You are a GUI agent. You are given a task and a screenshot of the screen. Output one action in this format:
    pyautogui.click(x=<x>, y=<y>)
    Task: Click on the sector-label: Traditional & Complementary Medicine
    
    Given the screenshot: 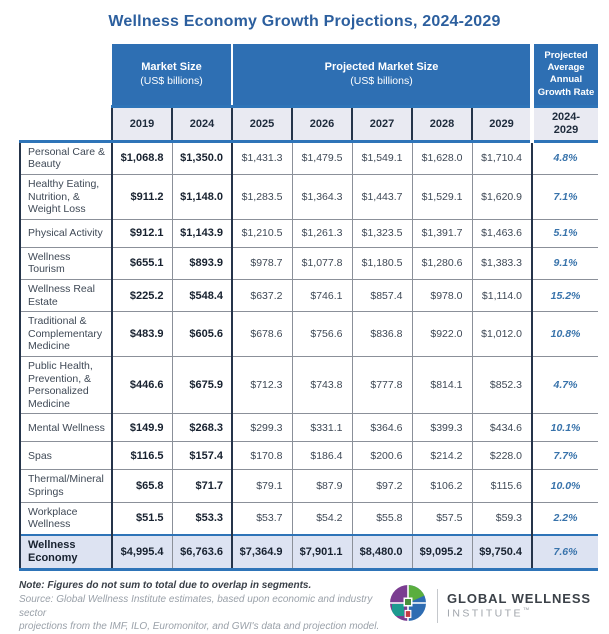 What is the action you would take?
    pyautogui.click(x=66, y=334)
    